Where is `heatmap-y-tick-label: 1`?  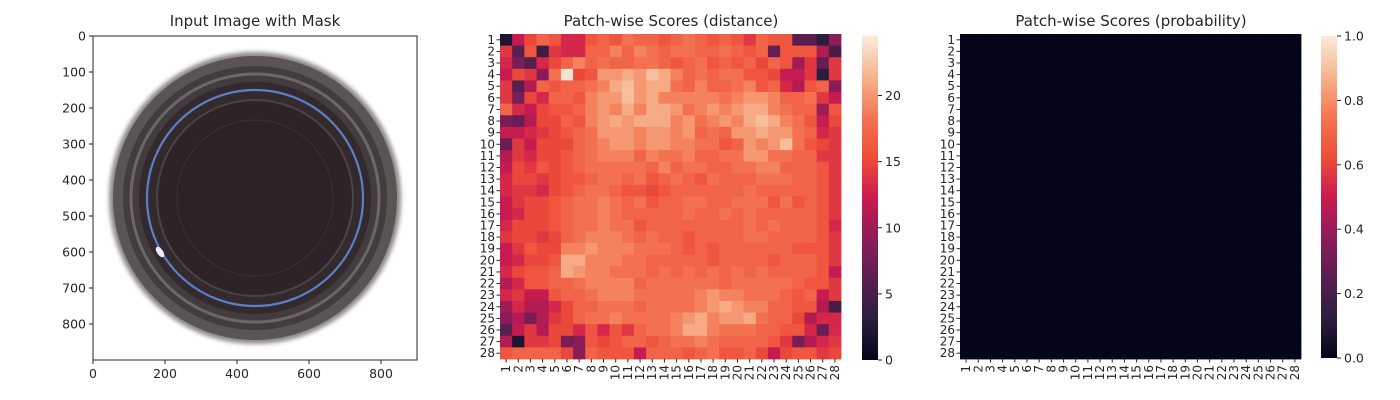 heatmap-y-tick-label: 1 is located at coordinates (491, 40).